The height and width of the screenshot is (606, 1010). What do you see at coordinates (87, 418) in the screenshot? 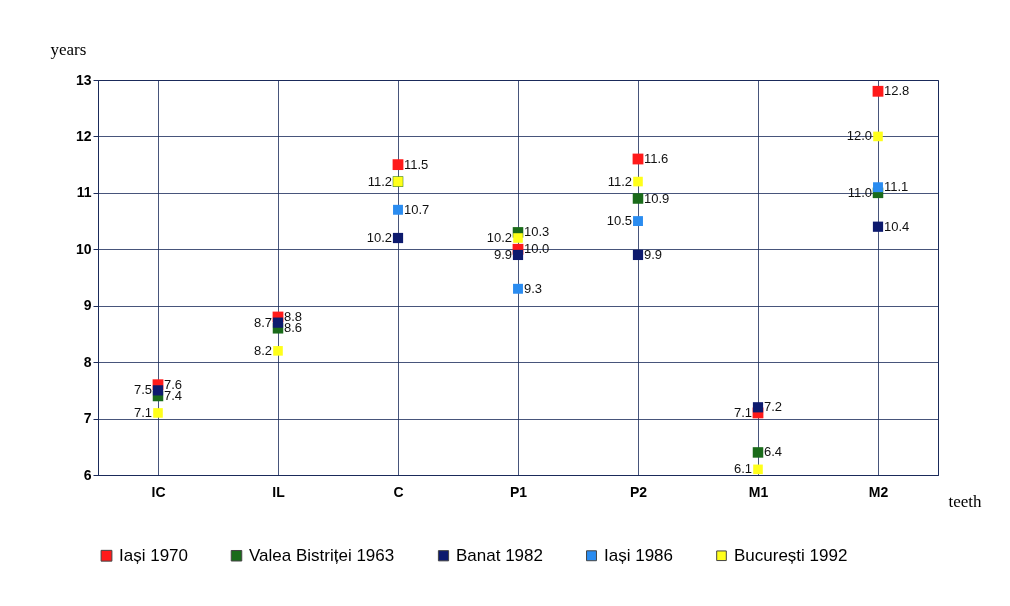
I see `y-tick-label: 7` at bounding box center [87, 418].